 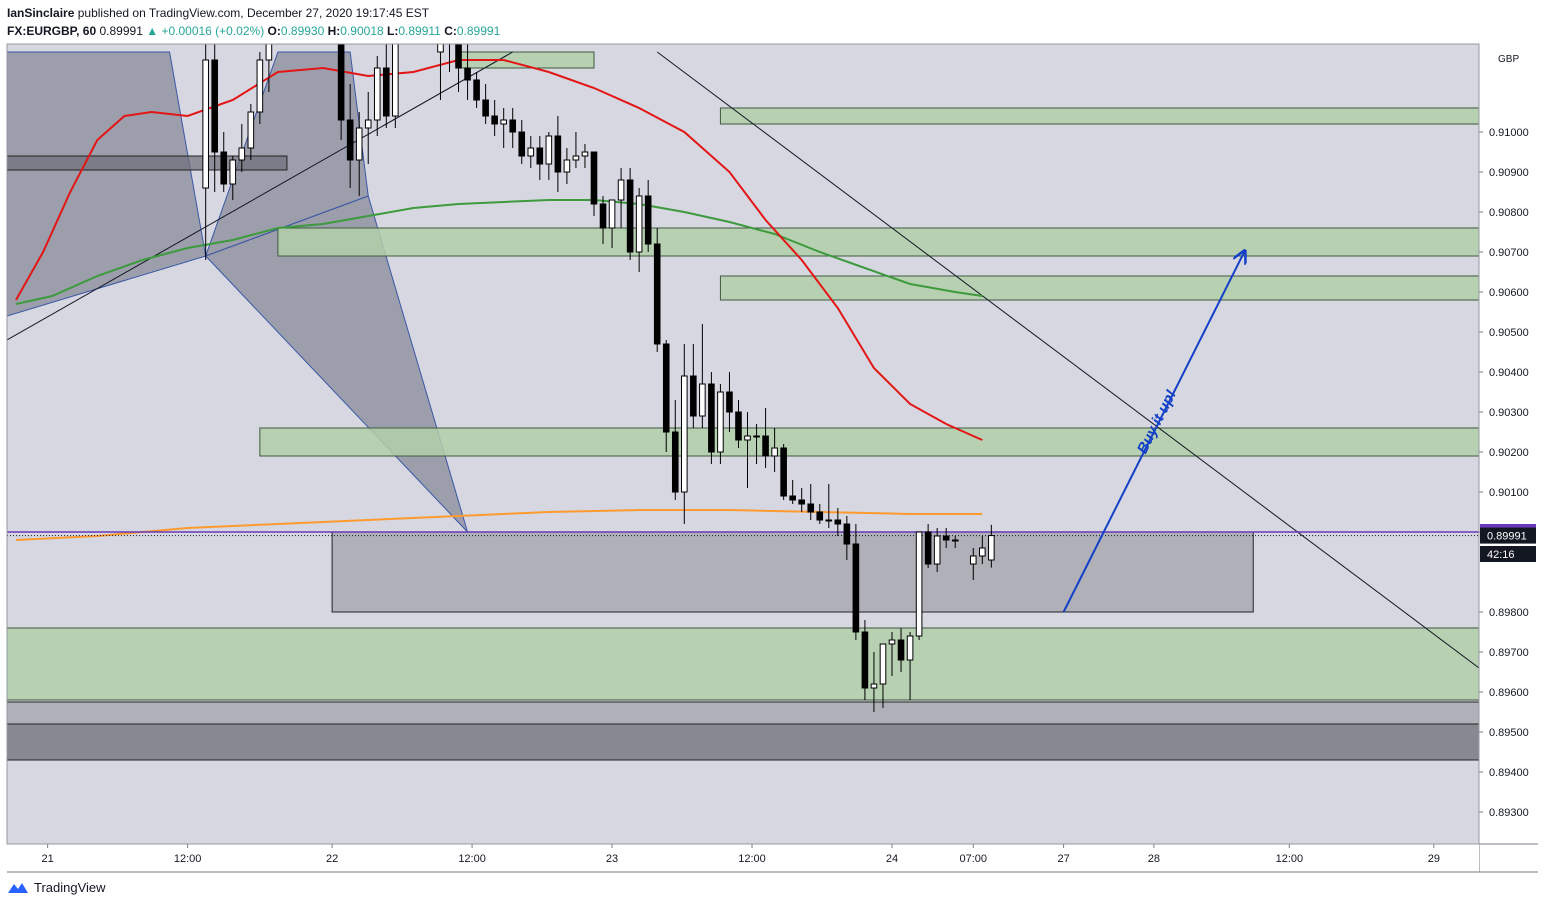 I want to click on time-tick-label: 24, so click(x=892, y=859).